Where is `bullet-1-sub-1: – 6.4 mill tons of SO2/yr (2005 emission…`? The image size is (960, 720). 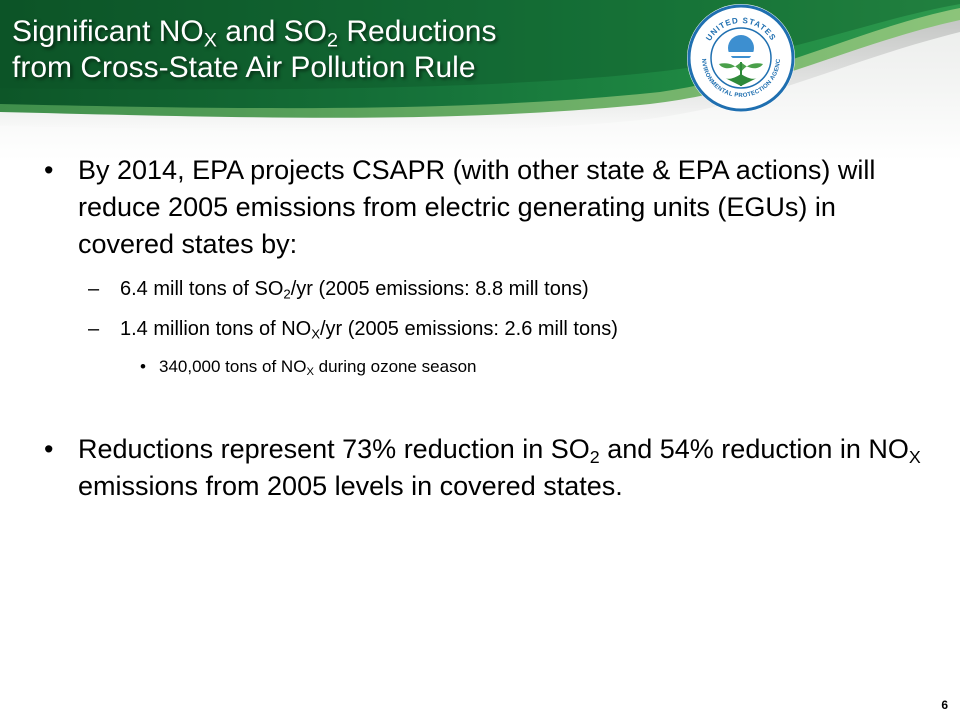 bullet-1-sub-1: – 6.4 mill tons of SO2/yr (2005 emission… is located at coordinates (484, 289).